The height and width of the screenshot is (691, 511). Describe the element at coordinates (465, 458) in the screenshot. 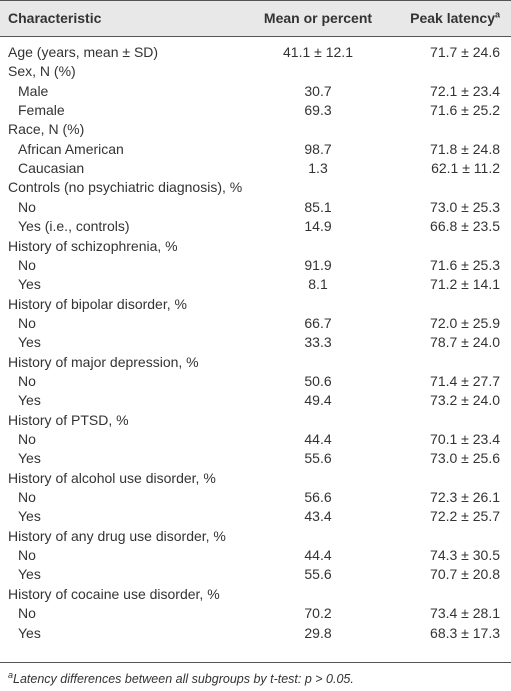

I see `latency-cell: 73.0 ± 25.6` at that location.